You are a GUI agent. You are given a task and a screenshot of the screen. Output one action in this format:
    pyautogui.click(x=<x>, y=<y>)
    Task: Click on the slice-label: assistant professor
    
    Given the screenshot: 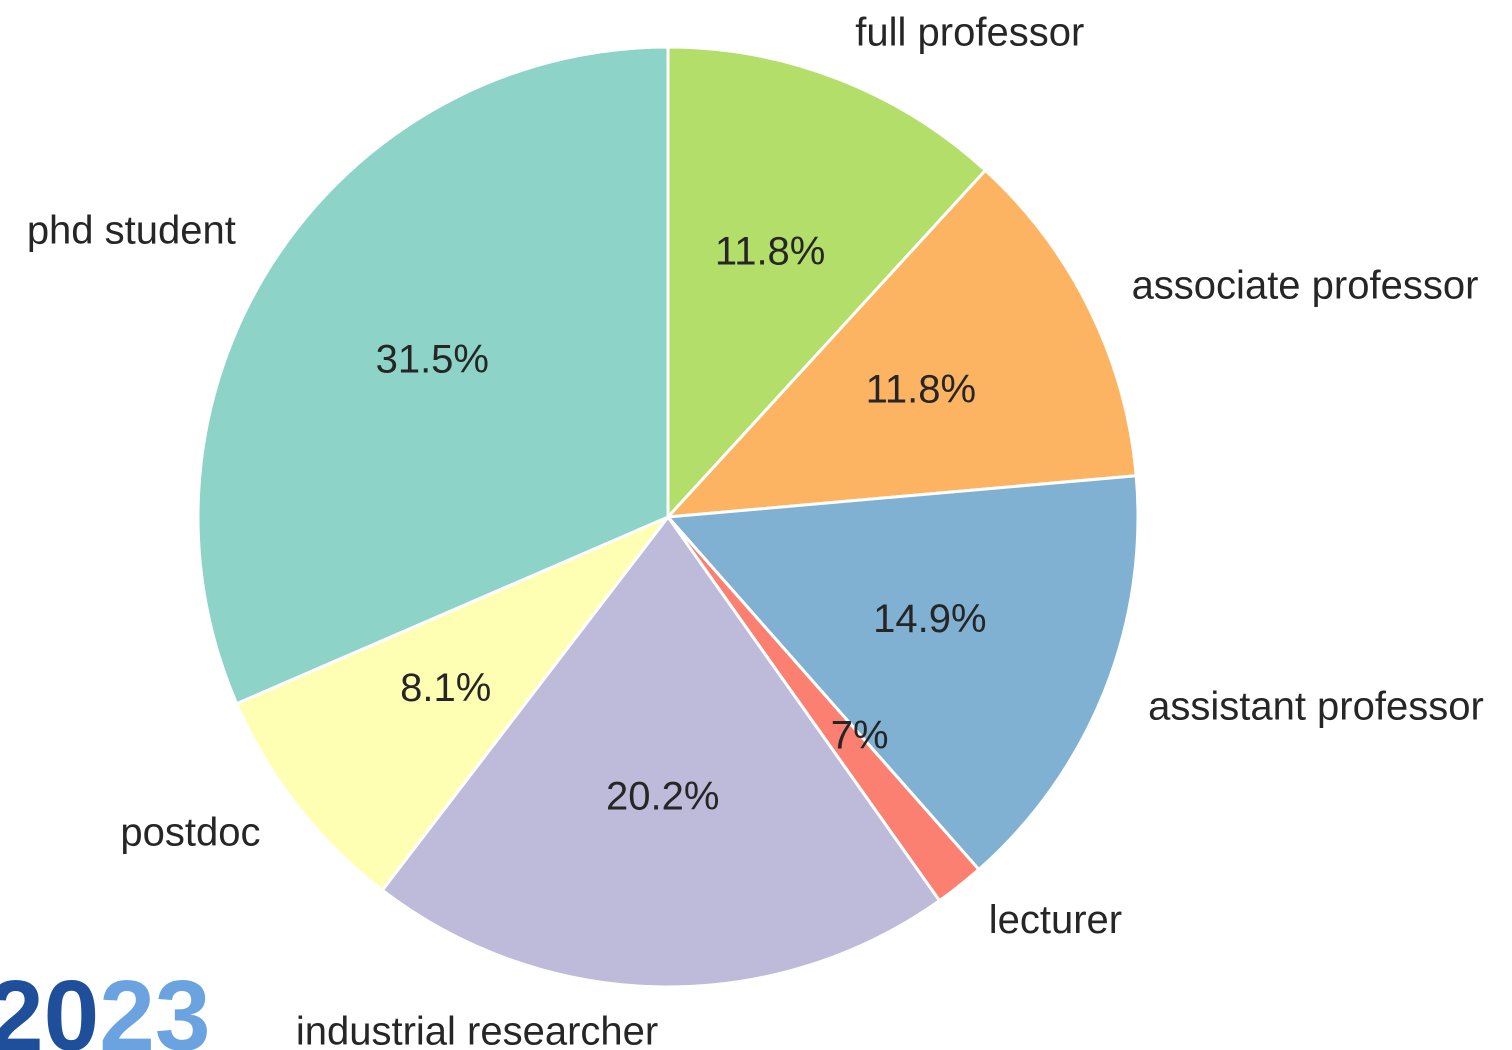 What is the action you would take?
    pyautogui.click(x=1316, y=706)
    